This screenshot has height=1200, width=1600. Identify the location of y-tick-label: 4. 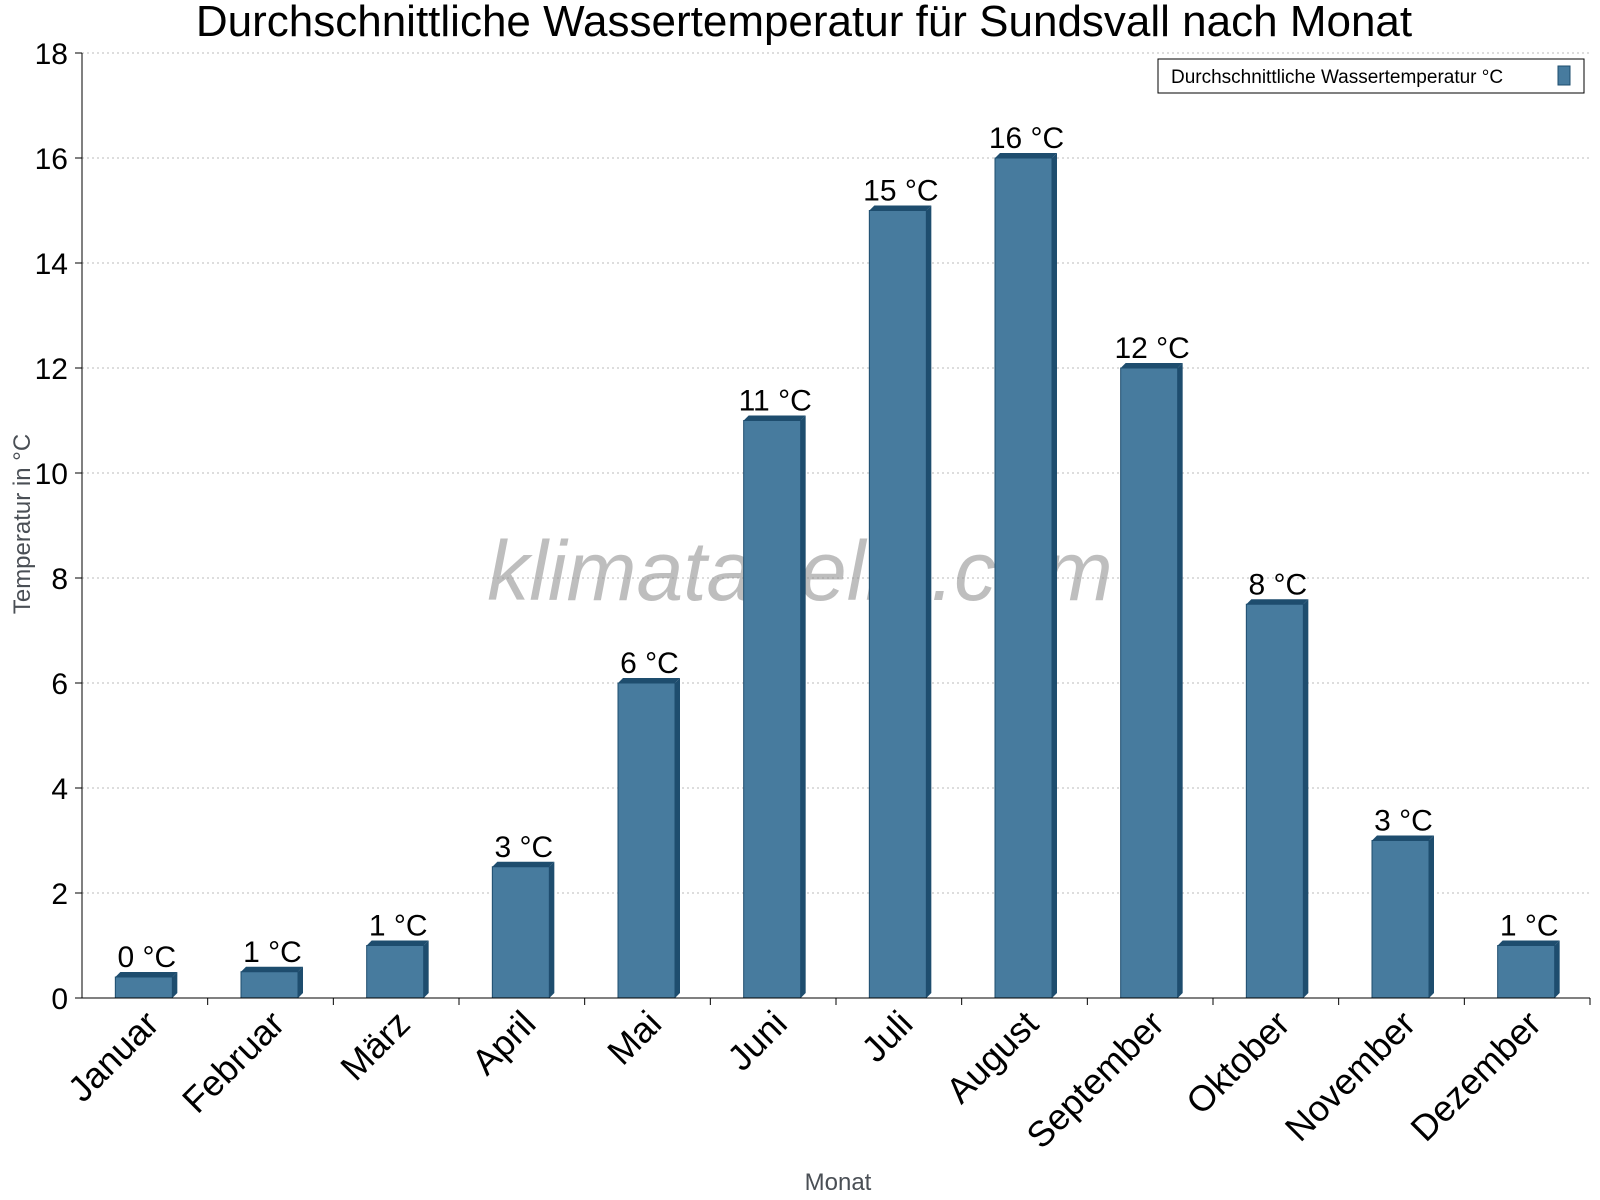
(59, 789).